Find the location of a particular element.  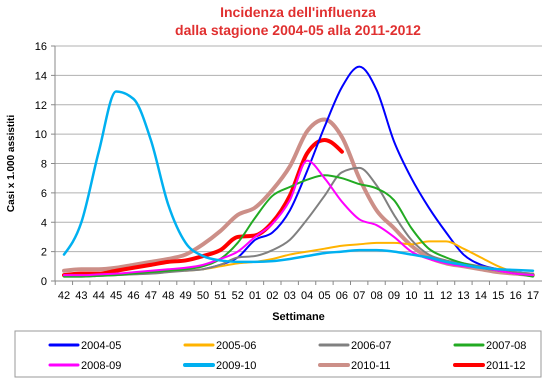

chart-subtitle: dalla stagione 2004-05 alla 2011-2012 is located at coordinates (298, 30).